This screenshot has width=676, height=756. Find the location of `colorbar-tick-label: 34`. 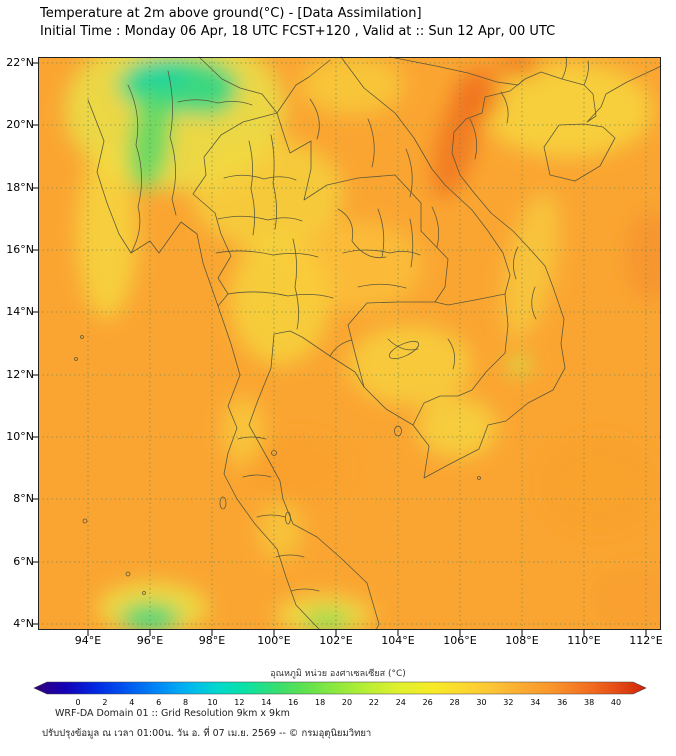

colorbar-tick-label: 34 is located at coordinates (535, 702).